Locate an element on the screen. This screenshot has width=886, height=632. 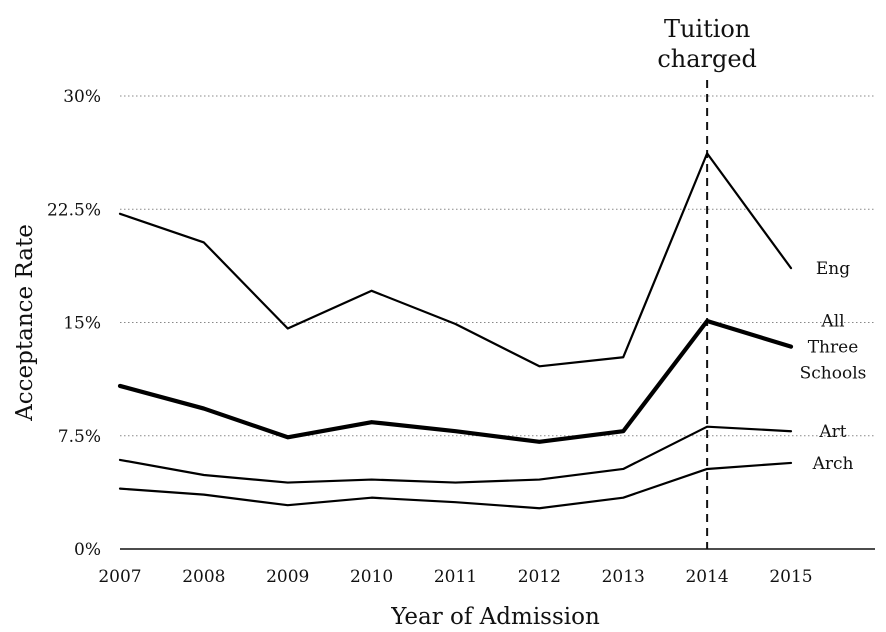
y-tick-labels: 0% 7.5% 15% 22.5% 30% is located at coordinates (74, 323).